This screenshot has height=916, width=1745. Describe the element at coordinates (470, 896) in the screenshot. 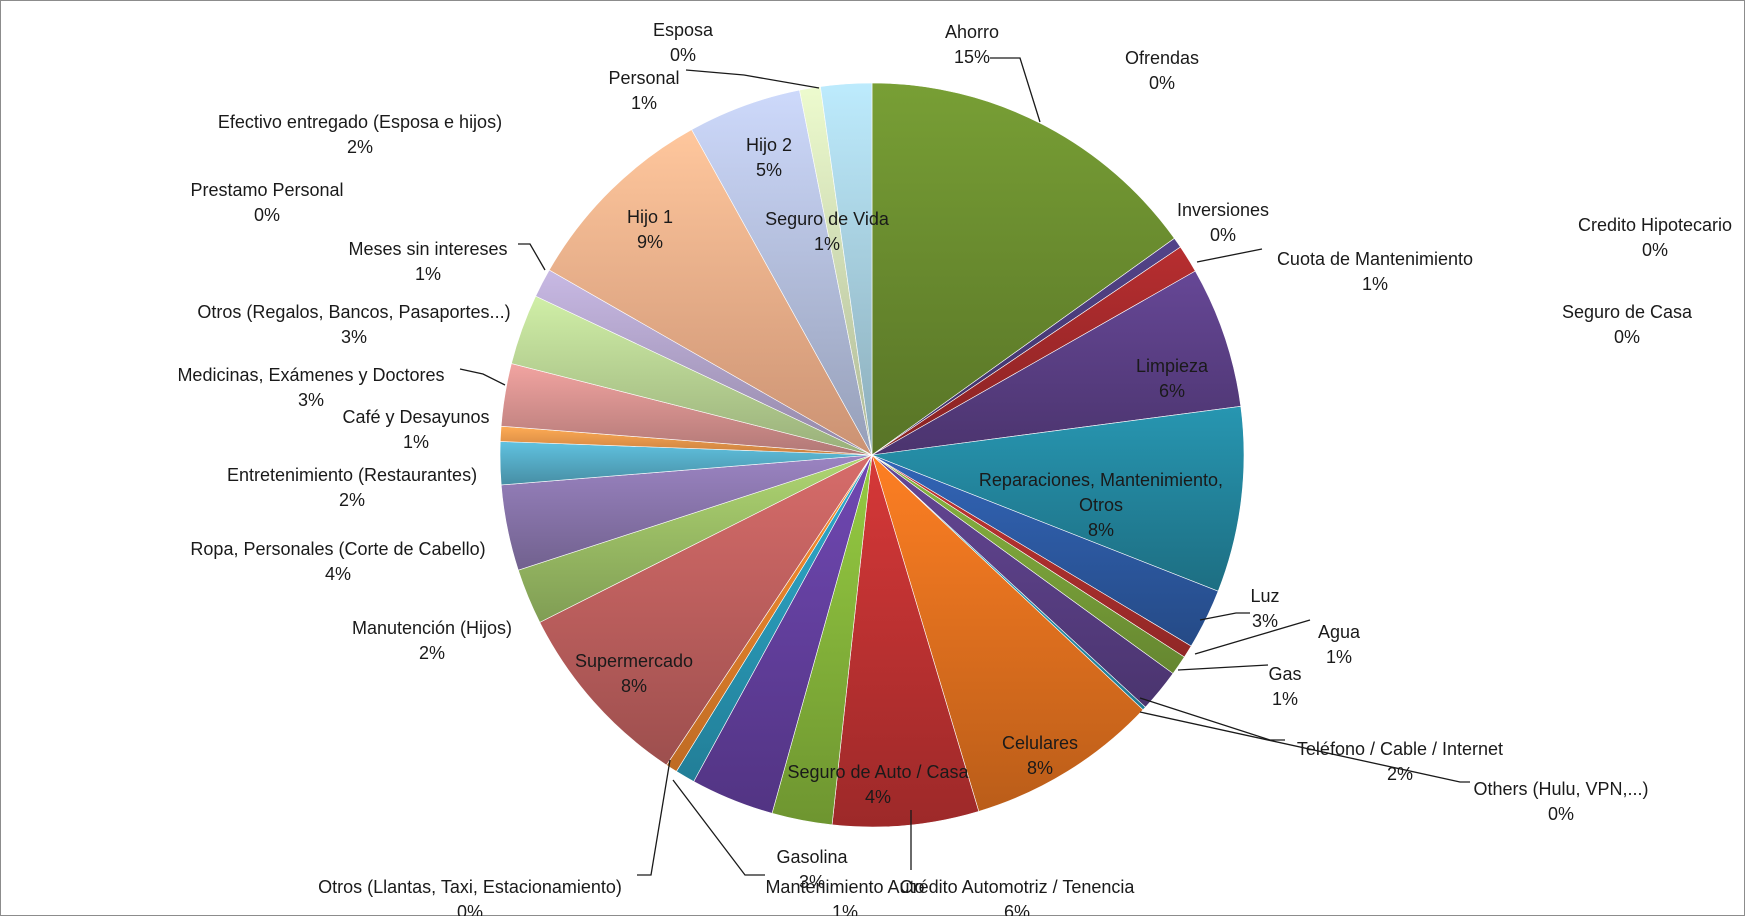

I see `data-label-otros-llantas-taxi-estacionamiento: Otros (Llantas, Taxi, Estacionamiento) 0%` at that location.